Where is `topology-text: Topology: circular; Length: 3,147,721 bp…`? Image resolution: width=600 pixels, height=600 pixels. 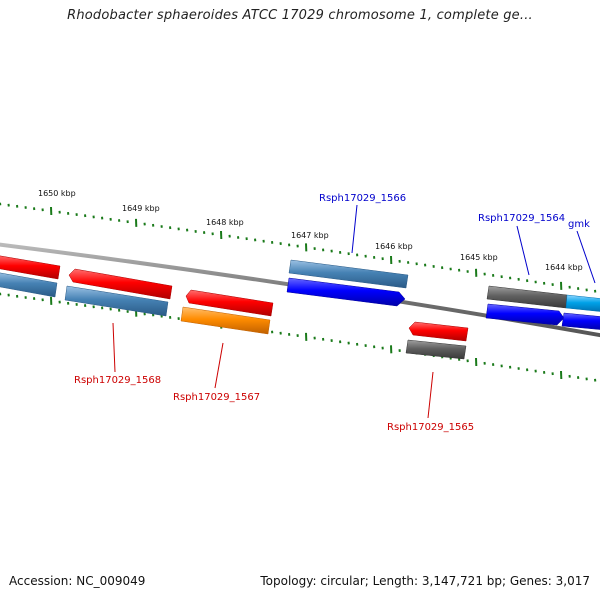 topology-text: Topology: circular; Length: 3,147,721 bp… is located at coordinates (425, 581).